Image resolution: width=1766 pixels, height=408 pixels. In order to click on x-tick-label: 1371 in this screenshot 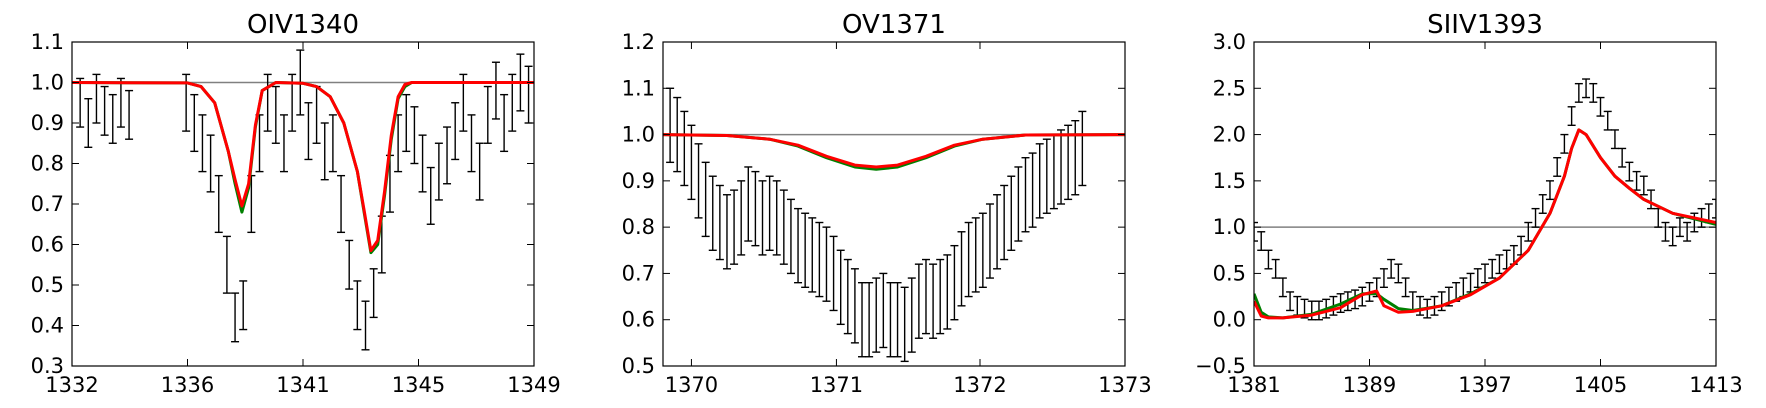, I will do `click(836, 385)`.